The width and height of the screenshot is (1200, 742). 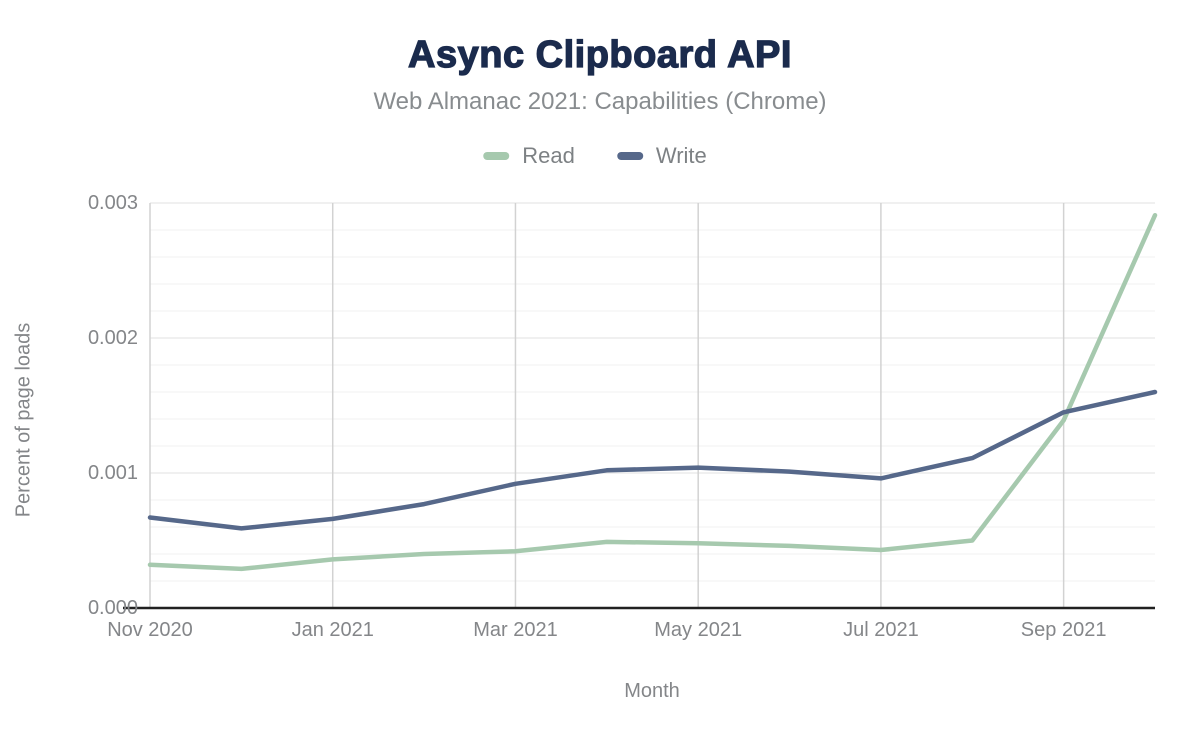 What do you see at coordinates (112, 203) in the screenshot?
I see `y-tick-label: 0.003` at bounding box center [112, 203].